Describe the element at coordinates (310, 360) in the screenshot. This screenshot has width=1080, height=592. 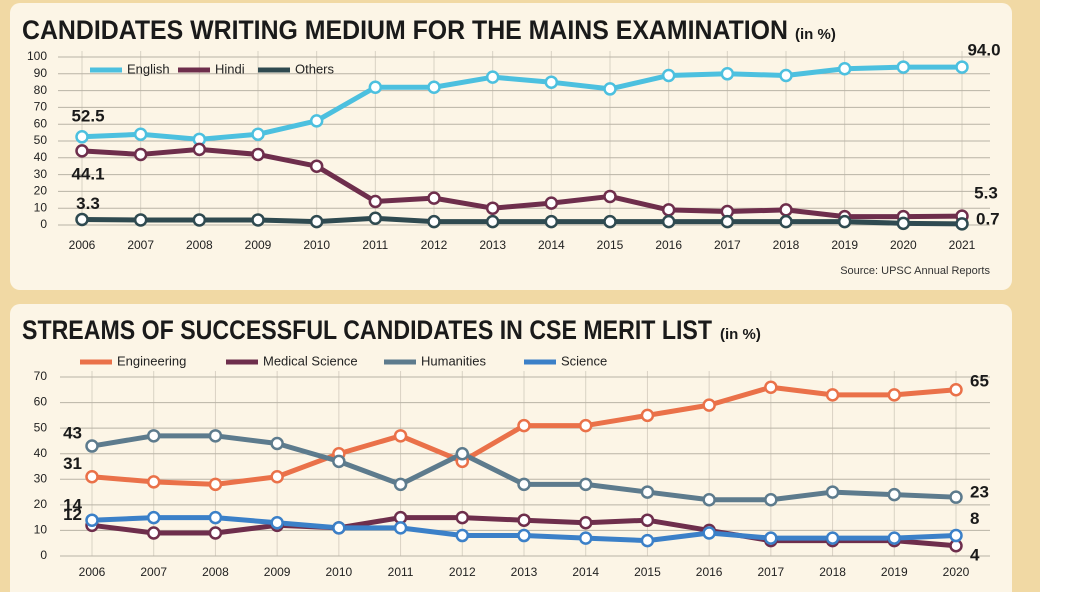
I see `legend-label: Medical Science` at that location.